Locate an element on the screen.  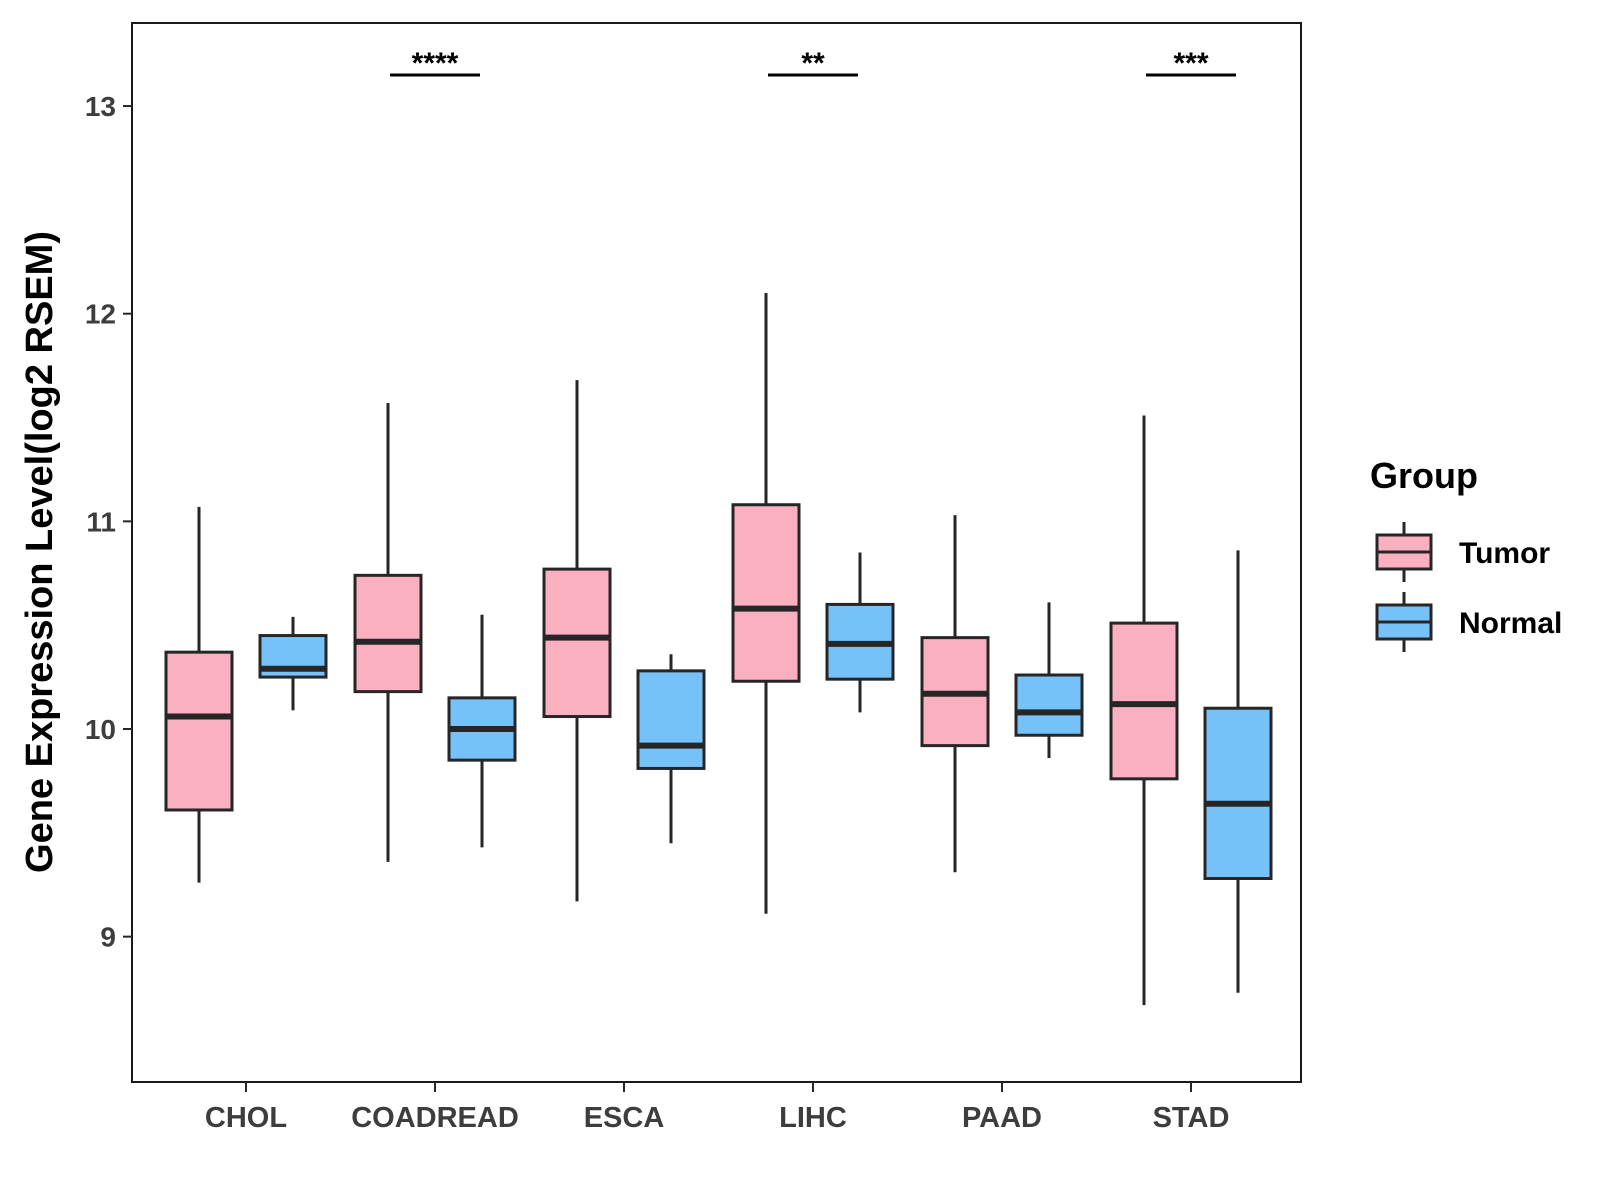
box-normal-coadread is located at coordinates (482, 731).